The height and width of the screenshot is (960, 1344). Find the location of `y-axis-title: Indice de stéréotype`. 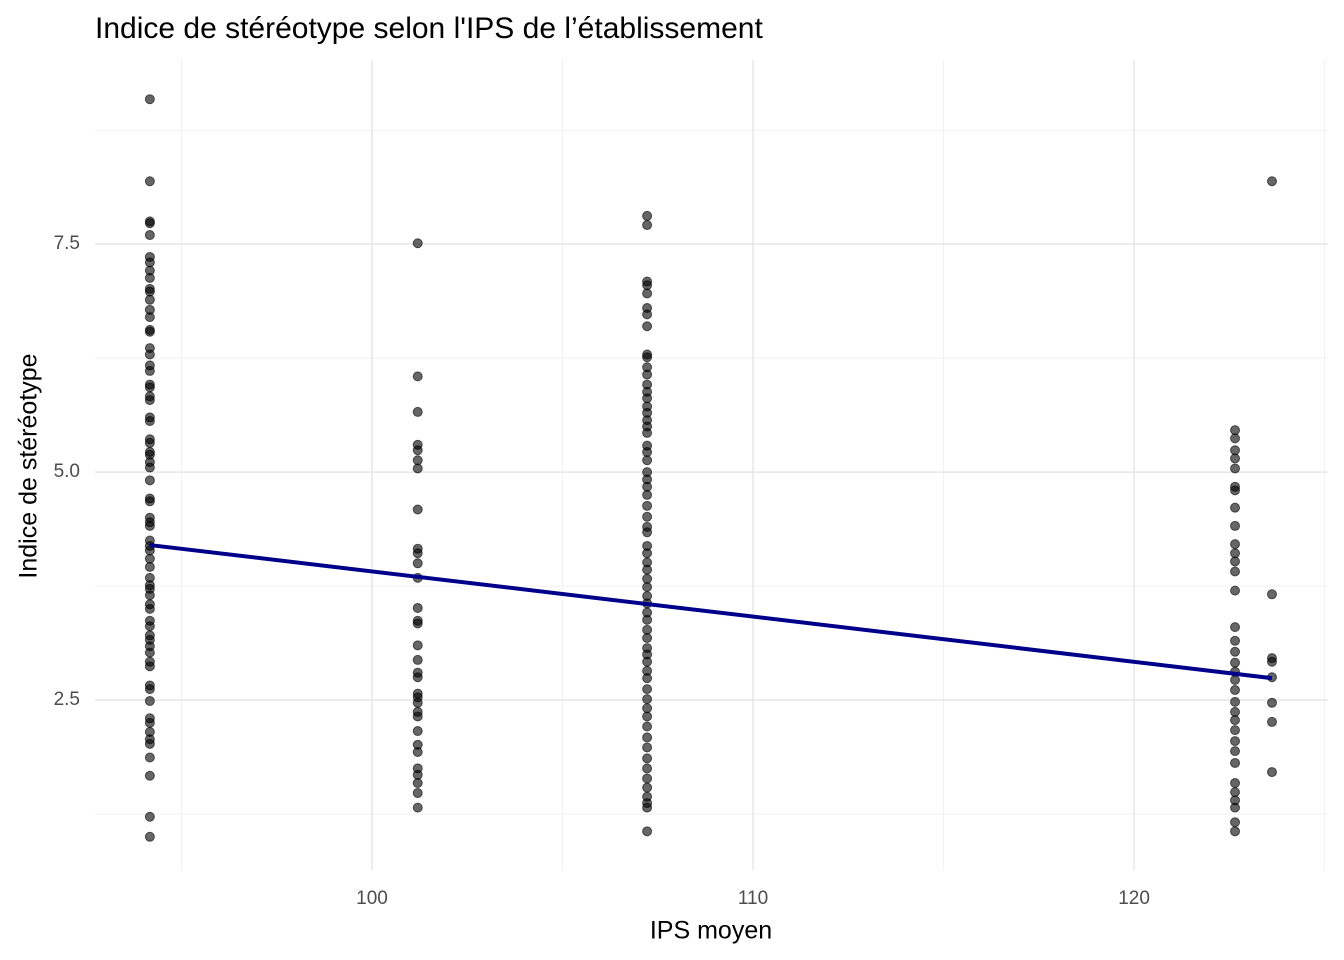

y-axis-title: Indice de stéréotype is located at coordinates (29, 465).